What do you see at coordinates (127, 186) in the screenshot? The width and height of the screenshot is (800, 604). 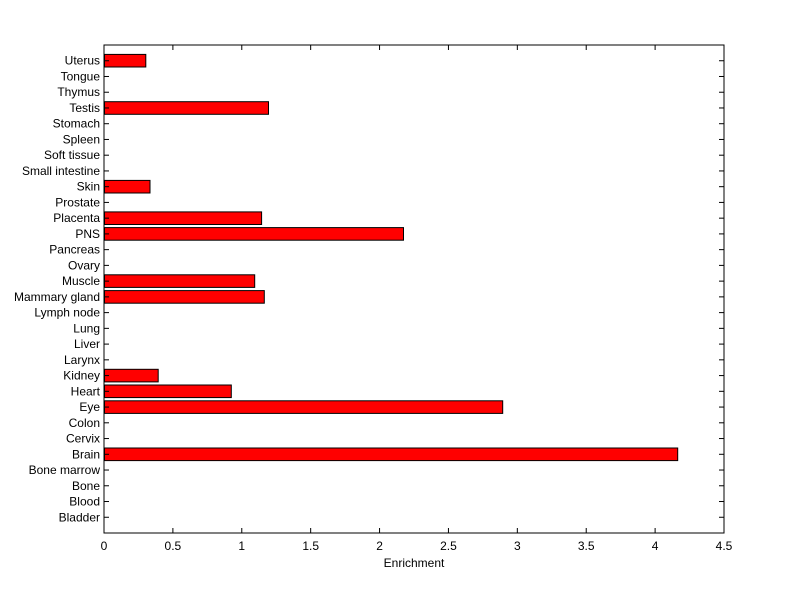 I see `bar-skin` at bounding box center [127, 186].